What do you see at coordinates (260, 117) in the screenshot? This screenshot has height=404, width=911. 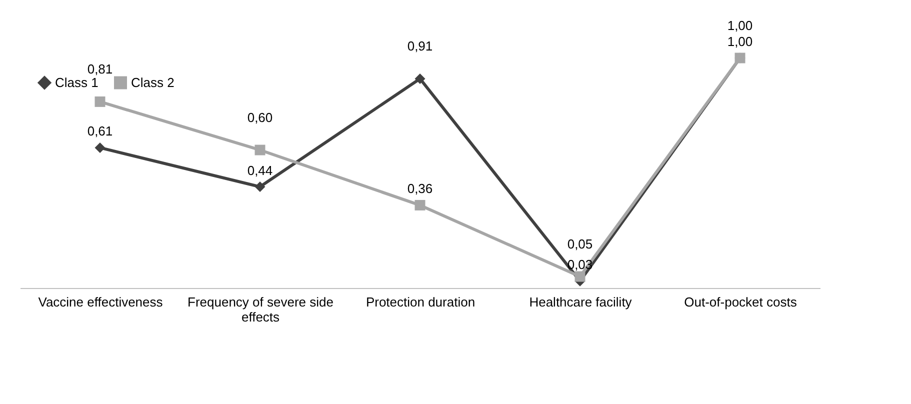 I see `data-label: 0,60` at bounding box center [260, 117].